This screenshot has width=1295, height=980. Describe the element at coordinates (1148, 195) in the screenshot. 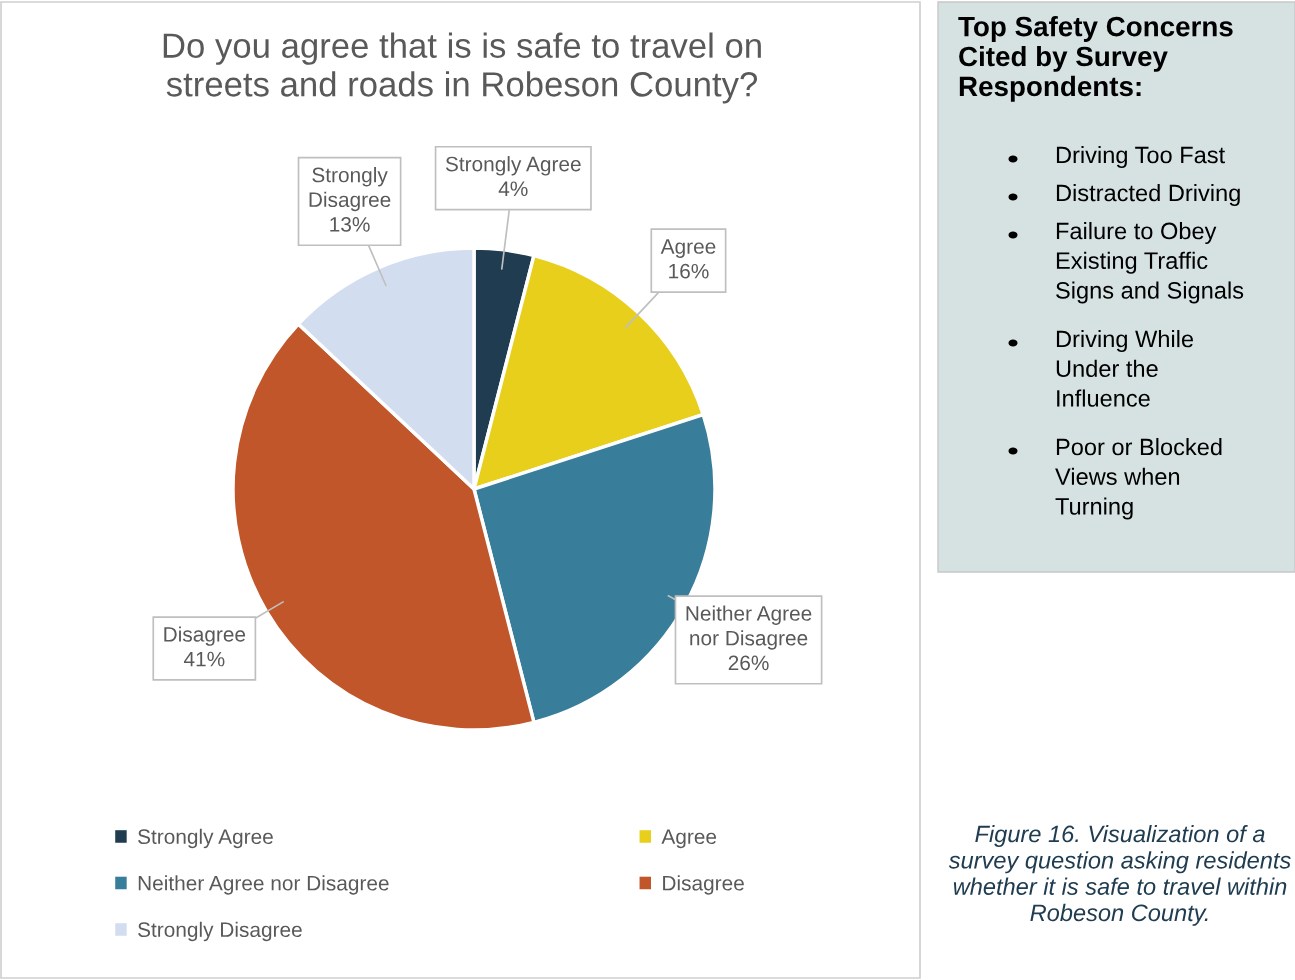

I see `text: Distracted Driving` at that location.